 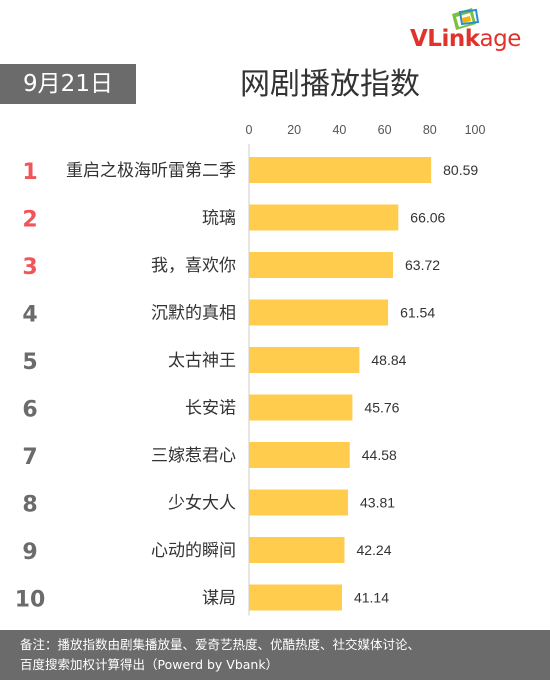 I want to click on category-label: 太古神王, so click(x=202, y=361).